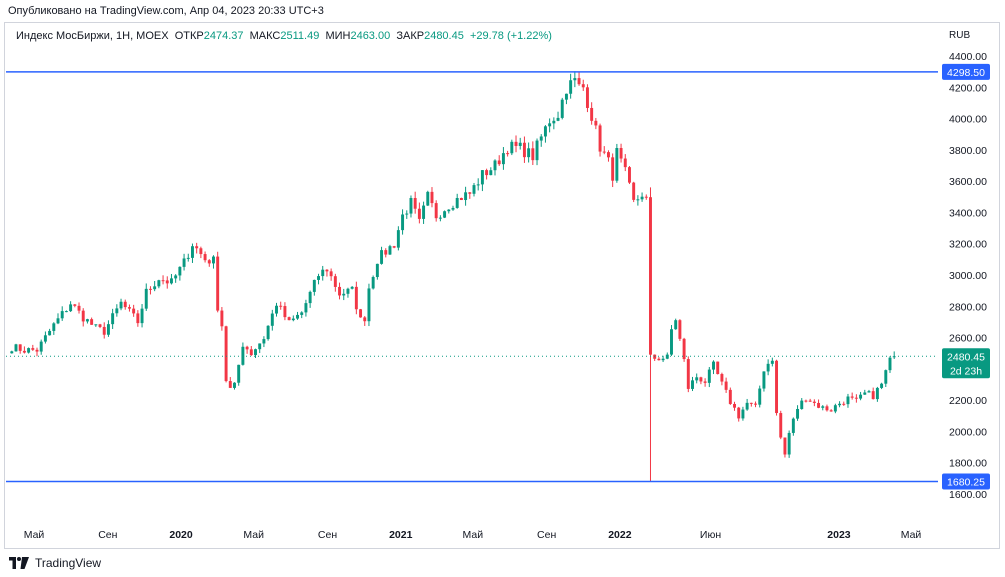 This screenshot has height=577, width=1005. What do you see at coordinates (510, 36) in the screenshot?
I see `legend-change: +29.78 (+1.22%)` at bounding box center [510, 36].